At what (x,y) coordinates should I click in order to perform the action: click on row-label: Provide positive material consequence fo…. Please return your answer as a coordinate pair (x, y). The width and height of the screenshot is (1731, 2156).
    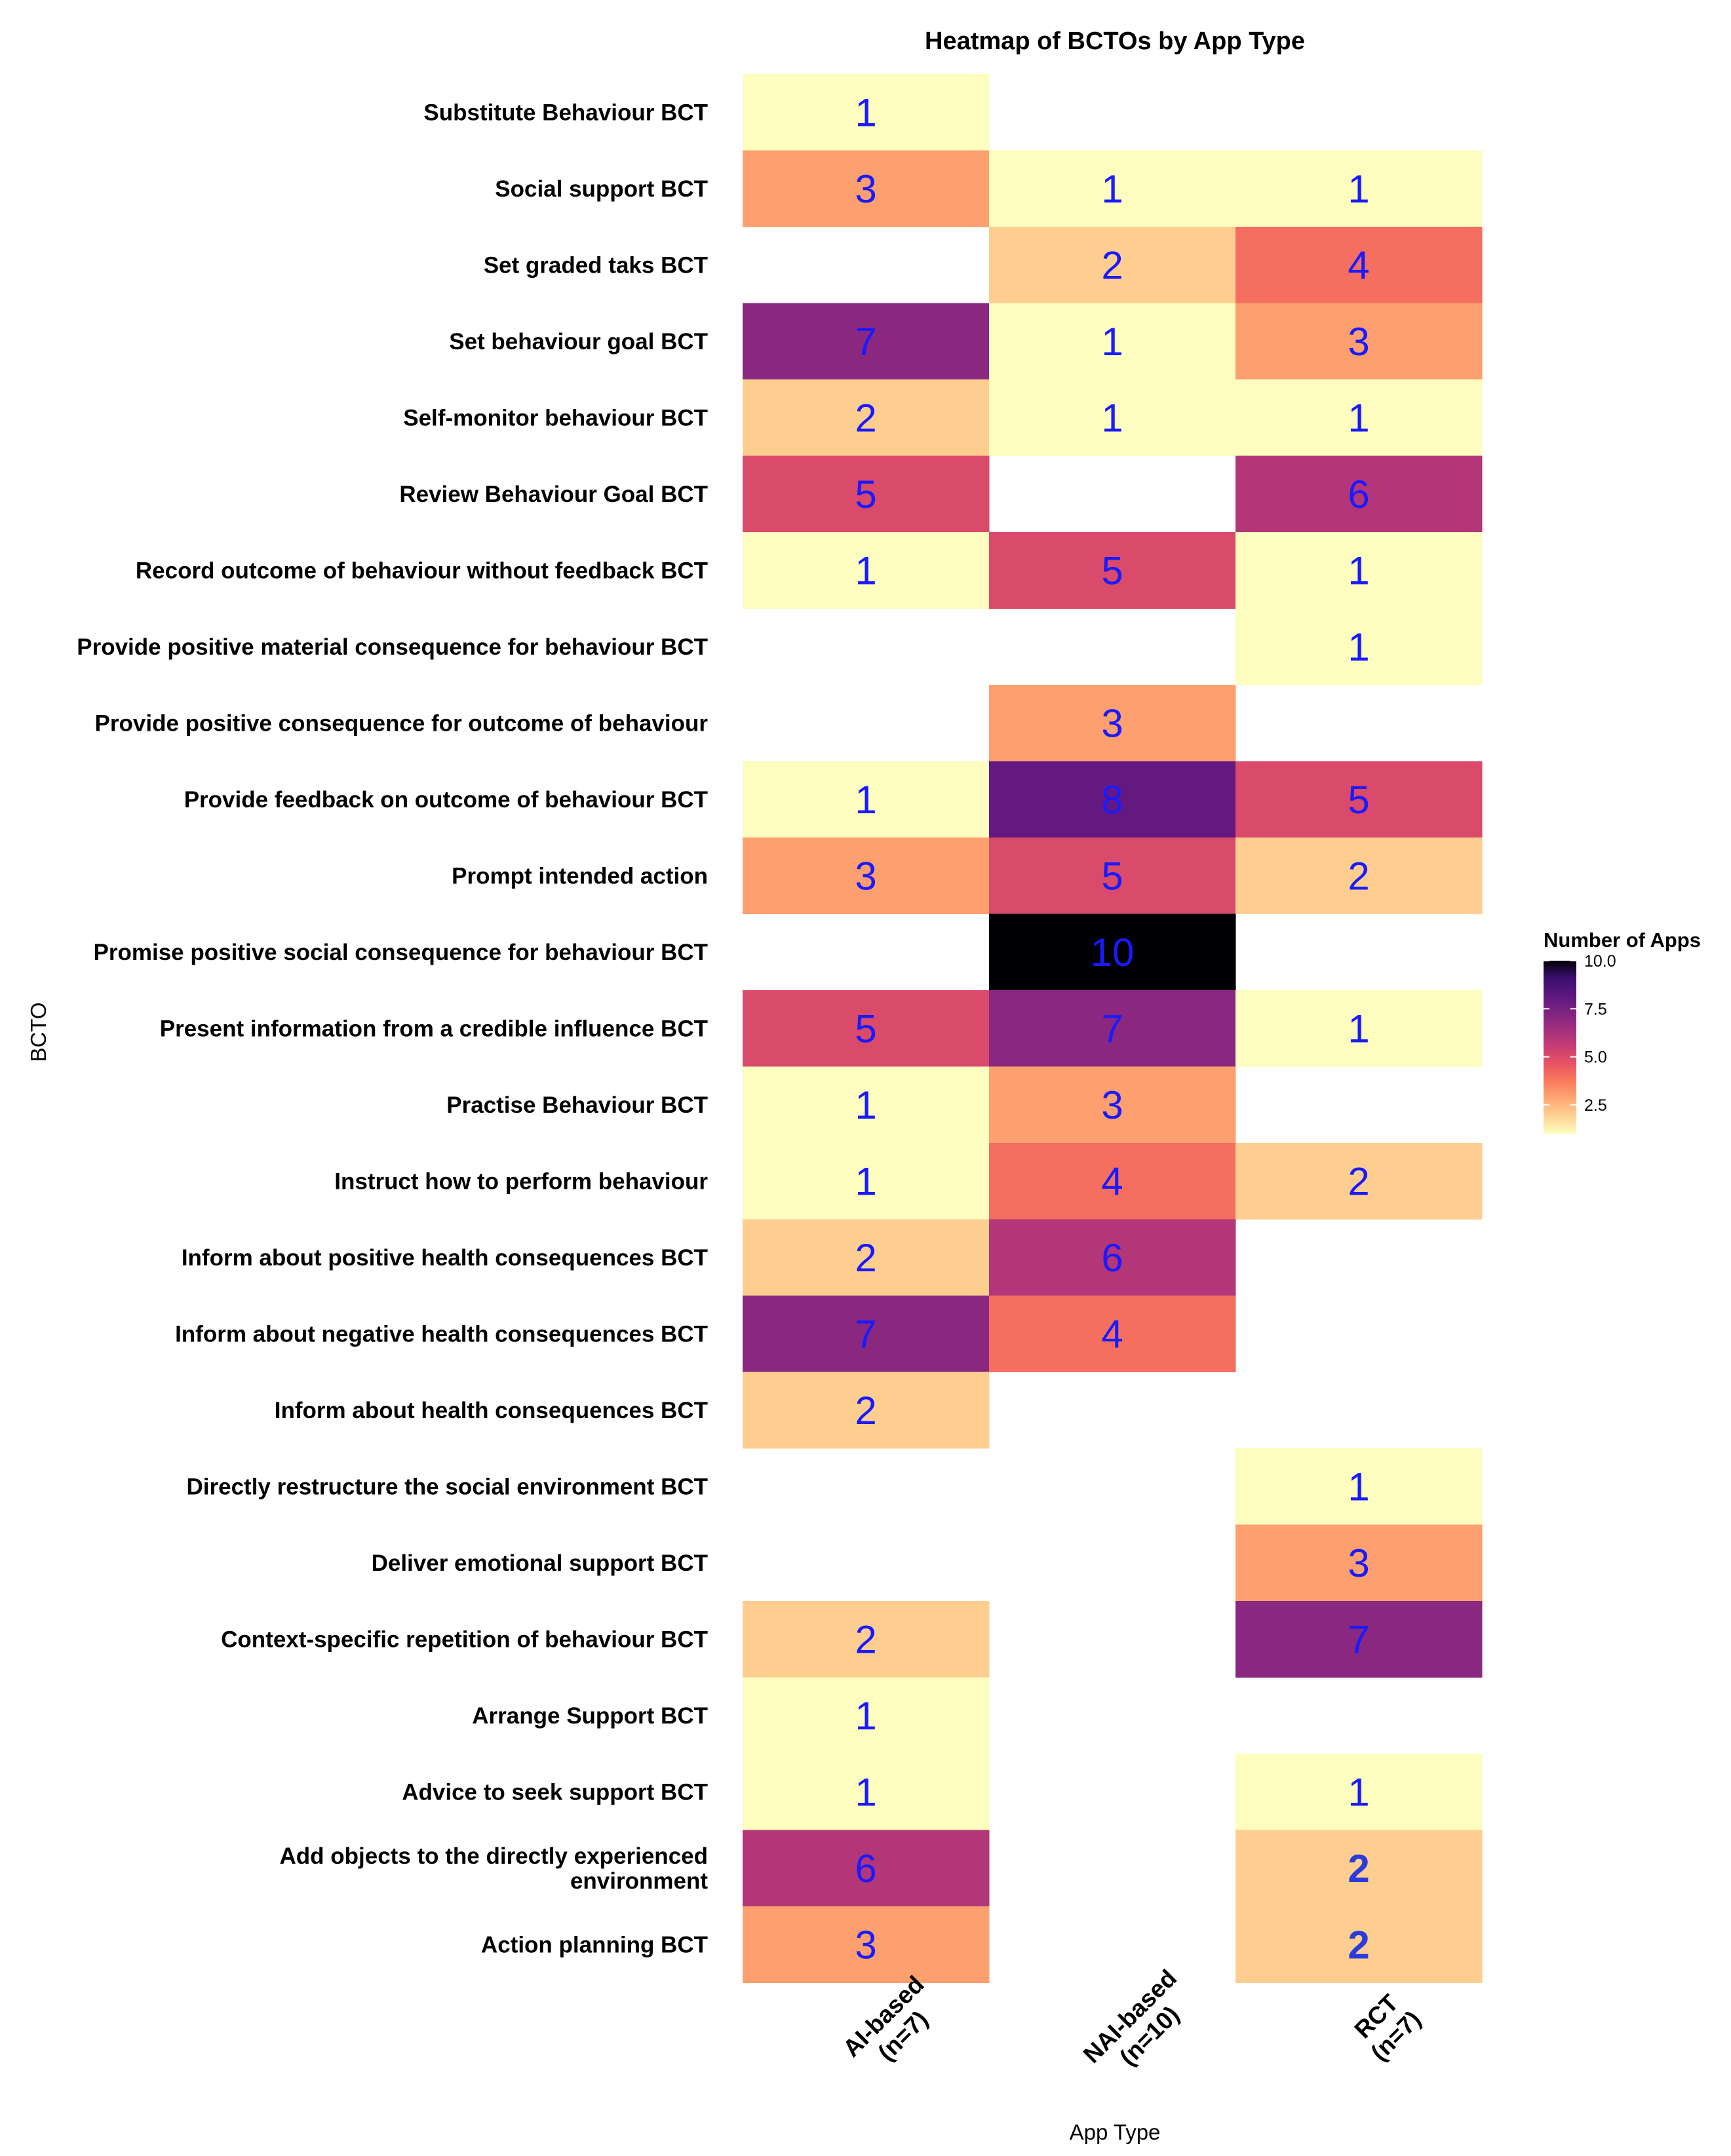
    Looking at the image, I should click on (393, 647).